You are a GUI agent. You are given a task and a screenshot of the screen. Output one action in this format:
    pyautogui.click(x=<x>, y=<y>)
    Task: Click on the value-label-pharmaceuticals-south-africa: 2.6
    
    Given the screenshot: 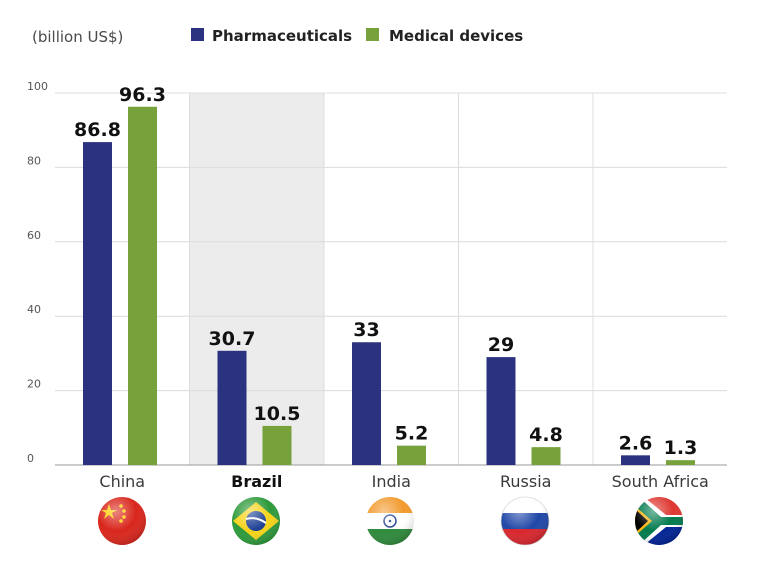 What is the action you would take?
    pyautogui.click(x=636, y=443)
    